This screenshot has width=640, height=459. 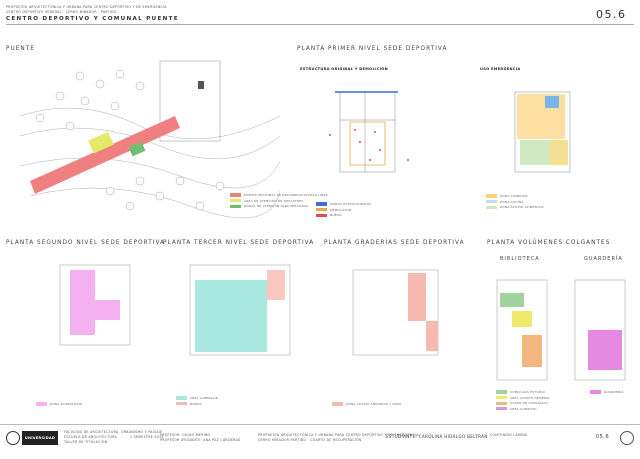 I want to click on faculty-line3: TALLER DE TITULACIÓN, so click(x=86, y=442).